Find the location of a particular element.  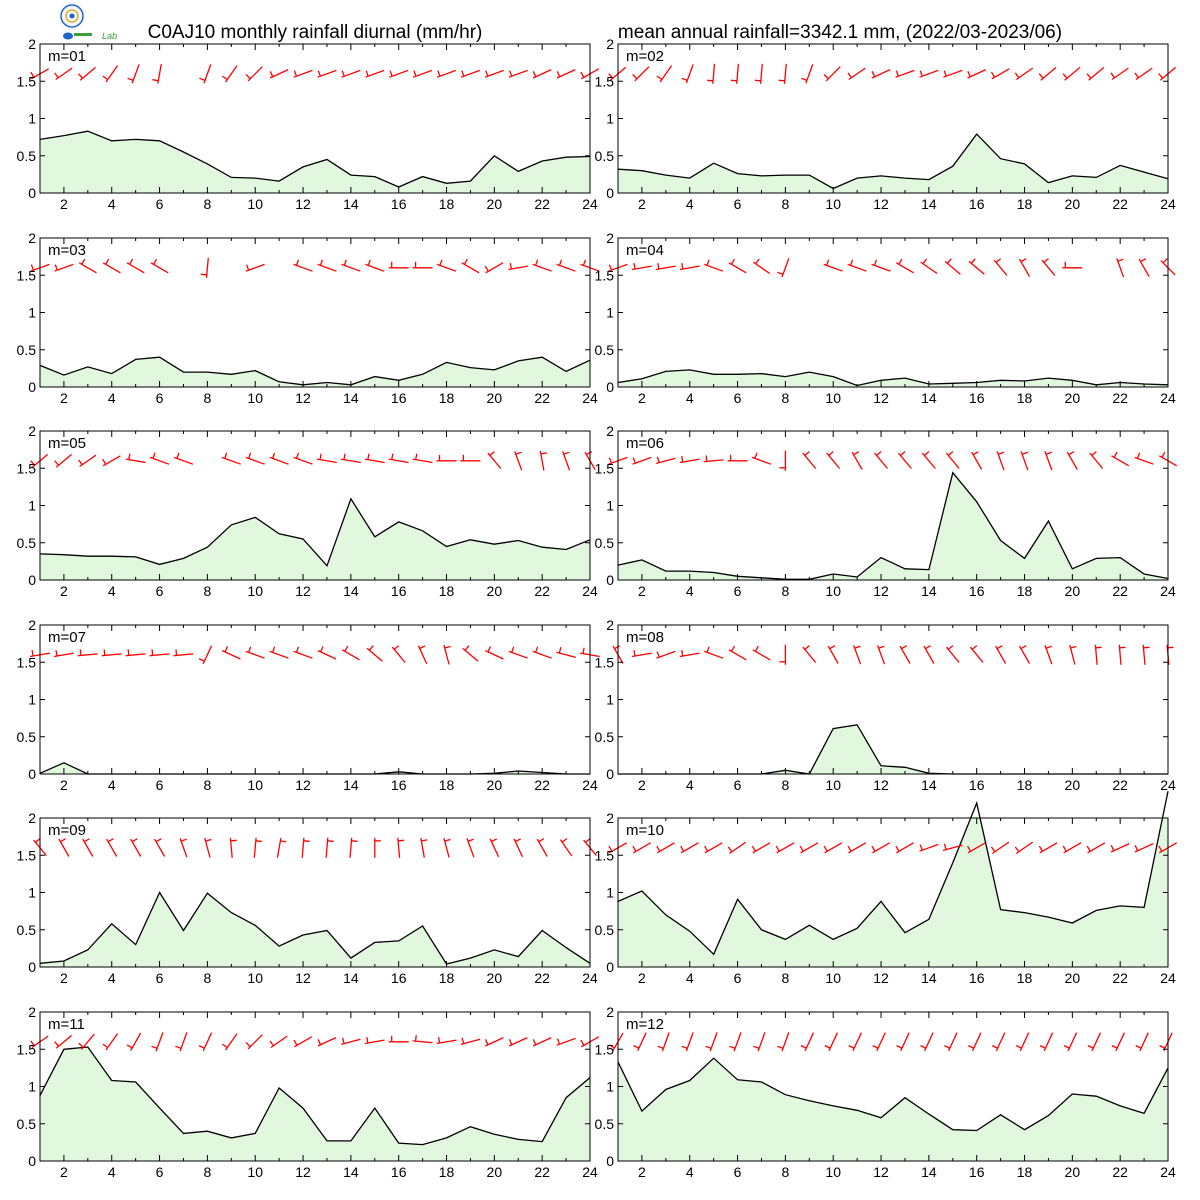

panel-label: m=12 is located at coordinates (645, 1024).